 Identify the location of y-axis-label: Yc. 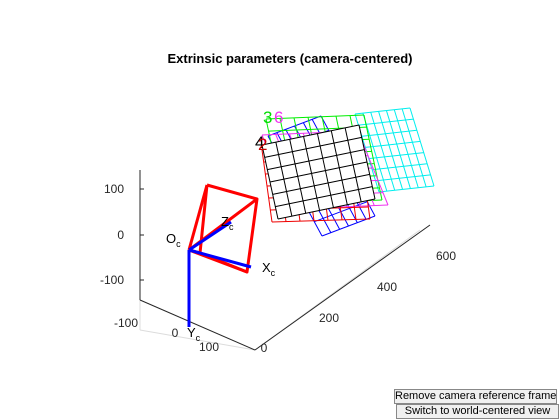
(194, 334).